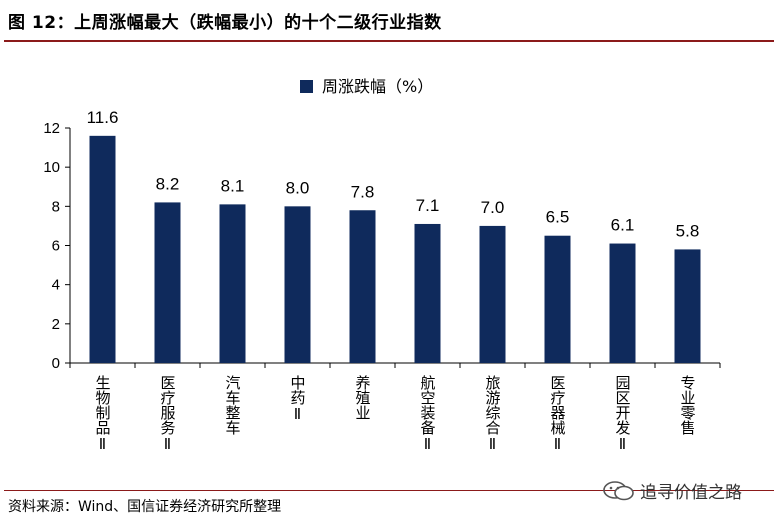 Image resolution: width=778 pixels, height=523 pixels. I want to click on y-tick-label: 0, so click(56, 363).